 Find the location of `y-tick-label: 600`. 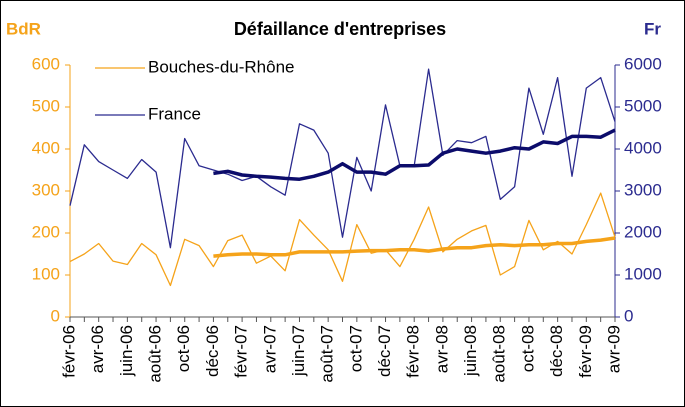

y-tick-label: 600 is located at coordinates (46, 63).